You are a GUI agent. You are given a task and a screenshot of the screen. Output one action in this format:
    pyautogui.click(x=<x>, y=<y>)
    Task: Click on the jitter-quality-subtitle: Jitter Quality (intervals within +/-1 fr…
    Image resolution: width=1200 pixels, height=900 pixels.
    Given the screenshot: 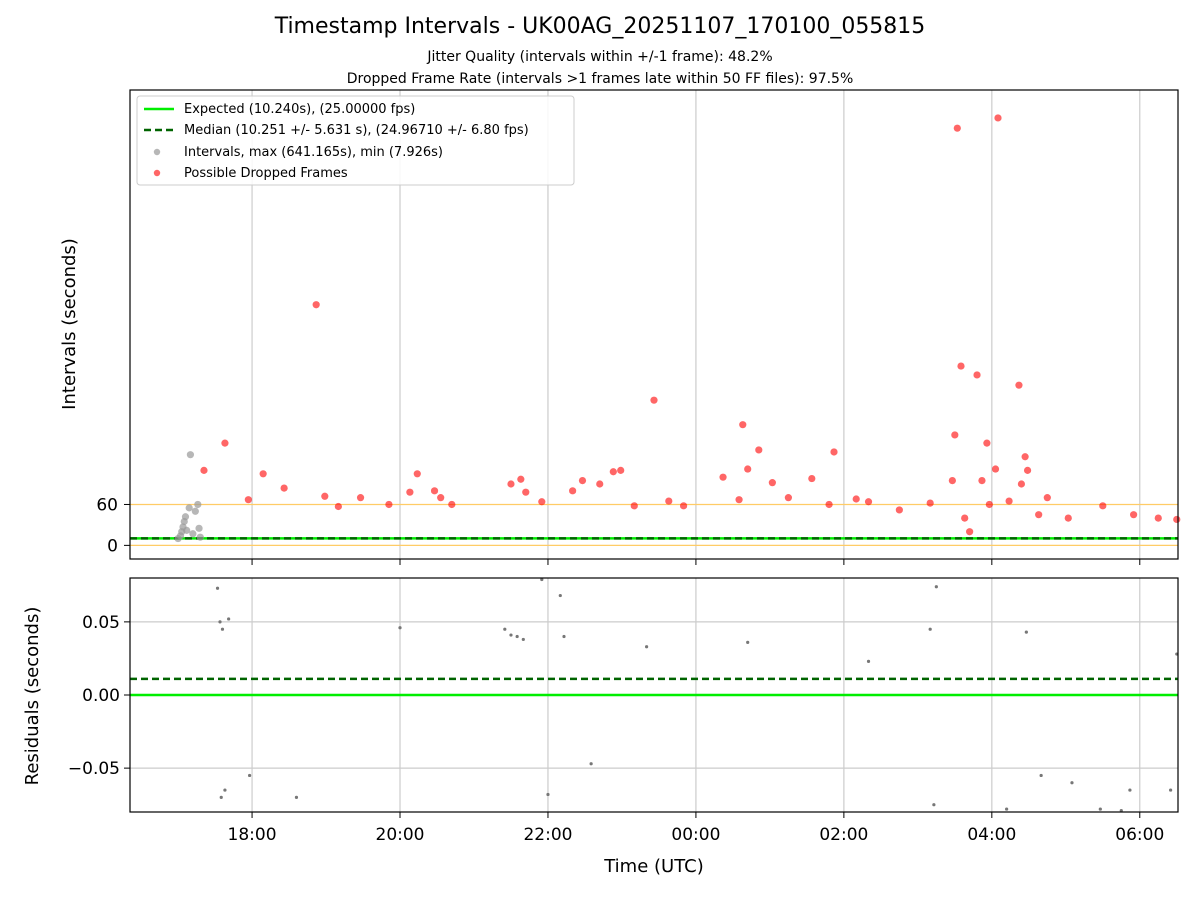 What is the action you would take?
    pyautogui.click(x=600, y=57)
    